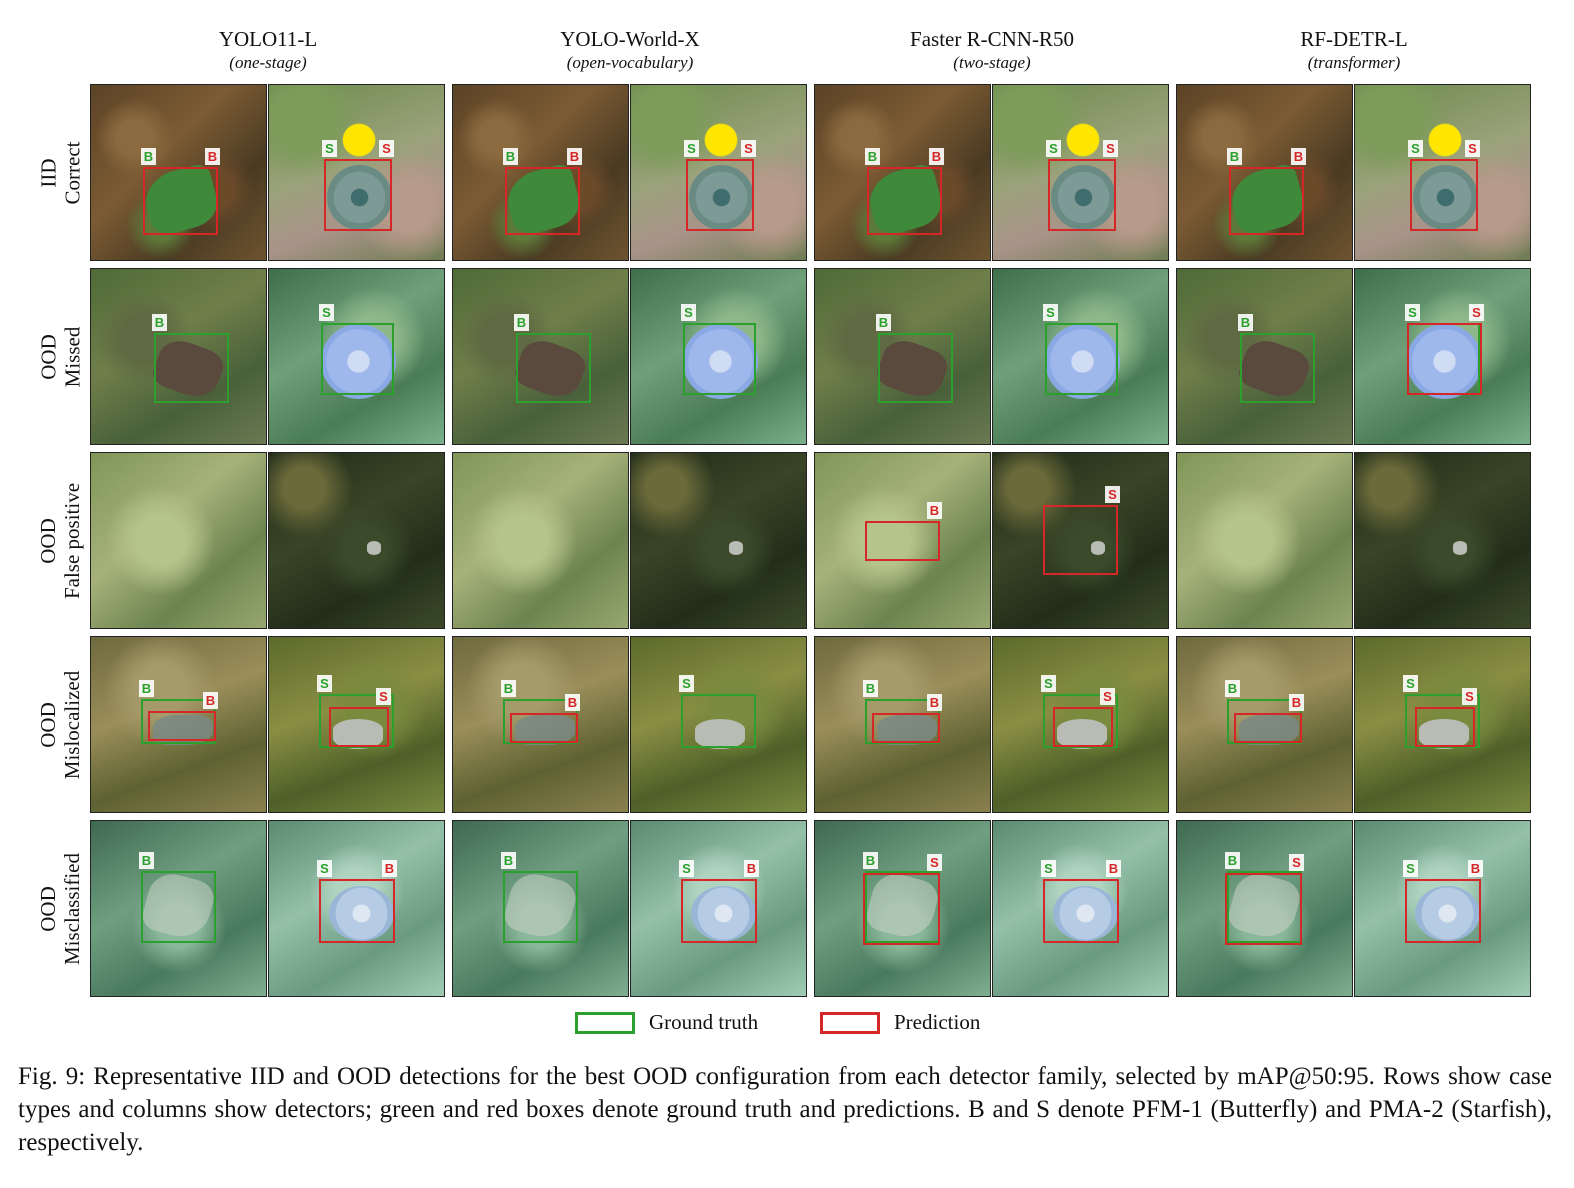 This screenshot has width=1574, height=1188. I want to click on column-header: RF-DETR-L (transformer), so click(1354, 50).